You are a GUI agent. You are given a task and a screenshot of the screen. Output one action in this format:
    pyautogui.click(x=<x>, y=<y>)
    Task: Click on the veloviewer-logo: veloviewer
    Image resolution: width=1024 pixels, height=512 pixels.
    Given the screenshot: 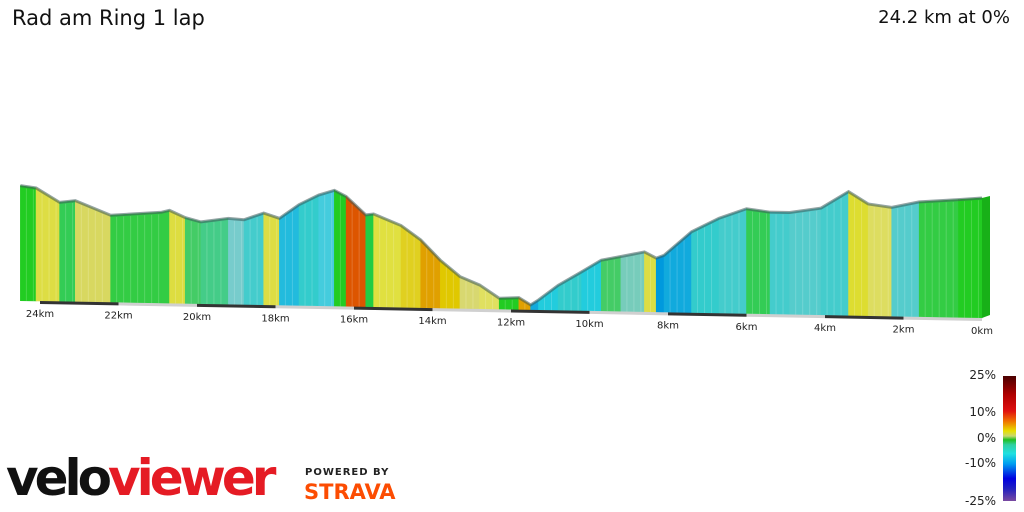 What is the action you would take?
    pyautogui.click(x=141, y=478)
    